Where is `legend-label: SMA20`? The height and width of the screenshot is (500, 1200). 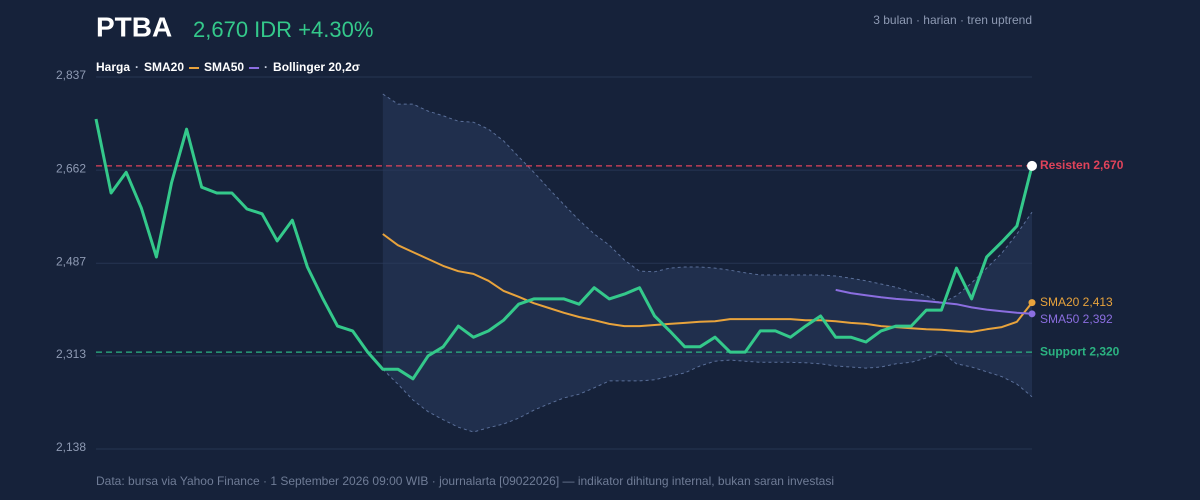
legend-label: SMA20 is located at coordinates (164, 67).